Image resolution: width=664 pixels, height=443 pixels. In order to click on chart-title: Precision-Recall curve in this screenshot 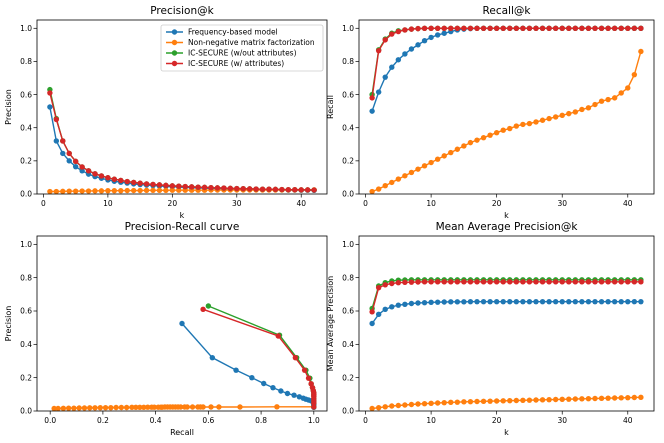, I will do `click(182, 227)`.